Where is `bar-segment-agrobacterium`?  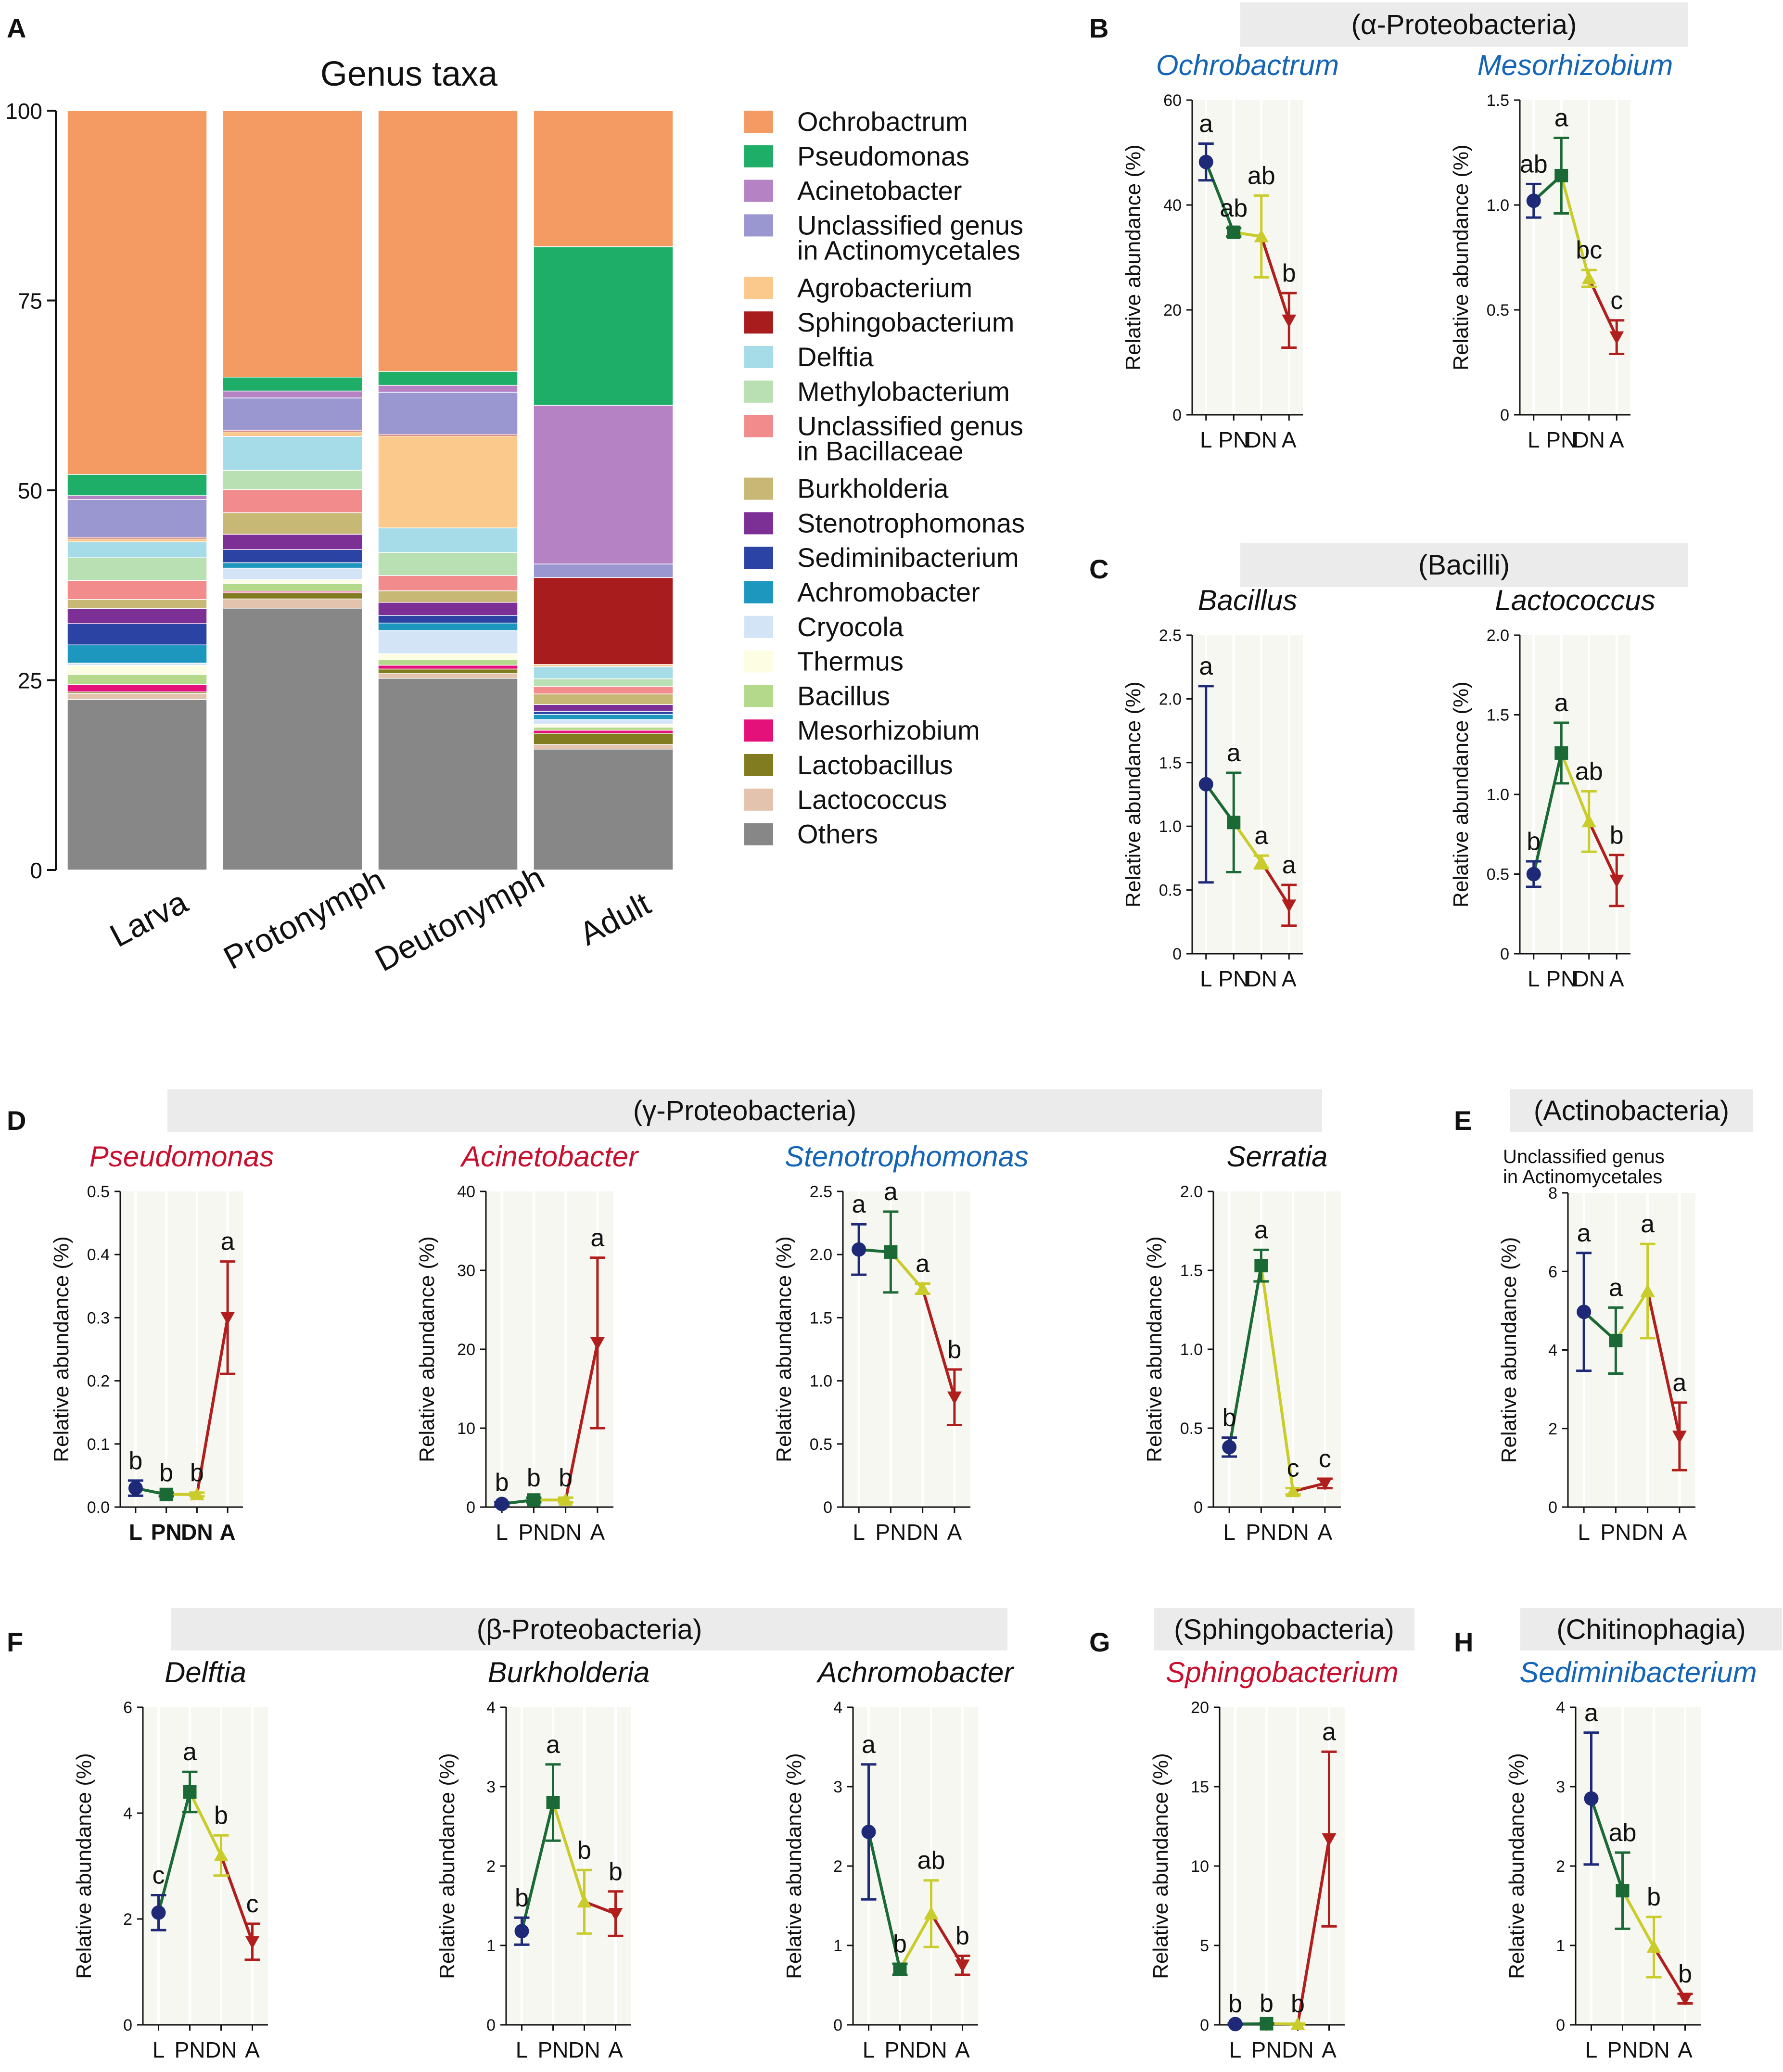 bar-segment-agrobacterium is located at coordinates (448, 481).